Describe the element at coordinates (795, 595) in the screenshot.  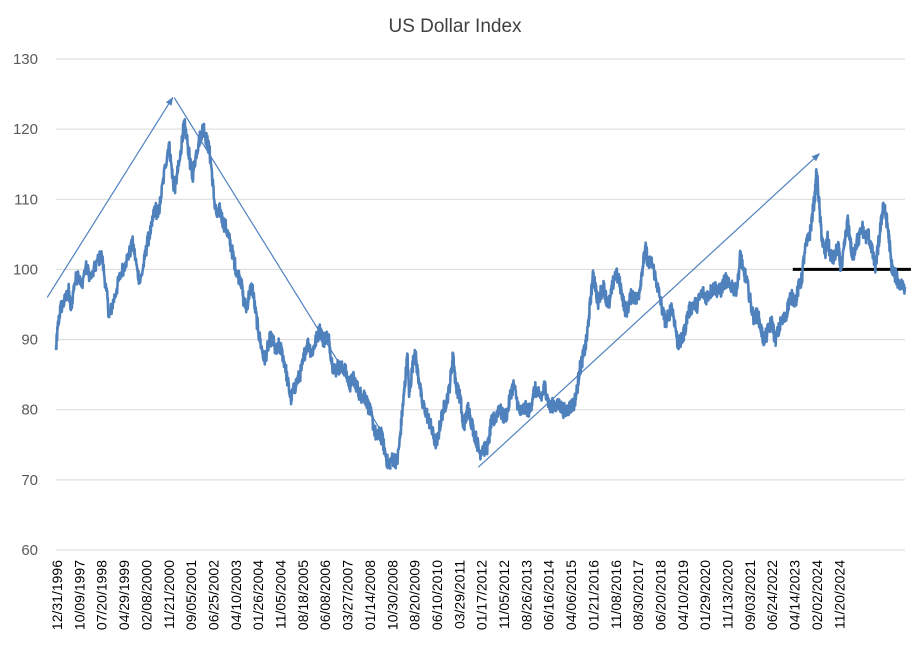
I see `x-tick-label: 04/14/2023` at that location.